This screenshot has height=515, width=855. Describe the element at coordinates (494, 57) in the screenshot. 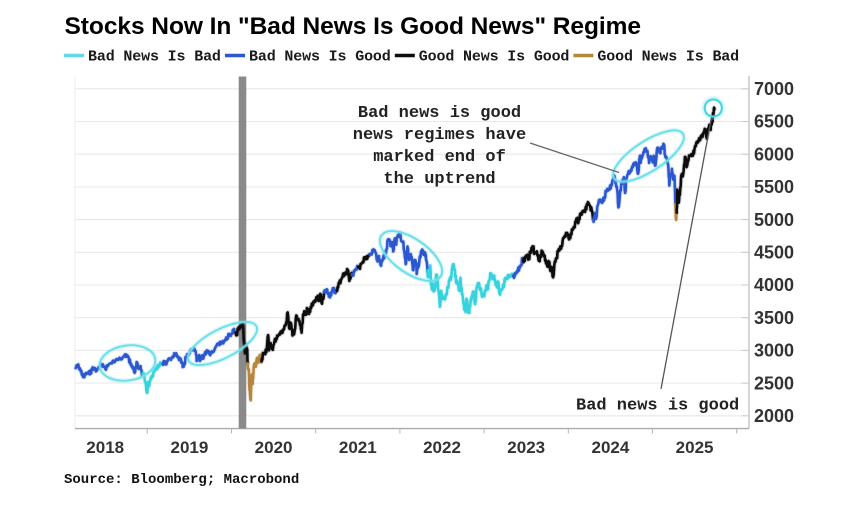

I see `svg-text: Good News Is Good` at that location.